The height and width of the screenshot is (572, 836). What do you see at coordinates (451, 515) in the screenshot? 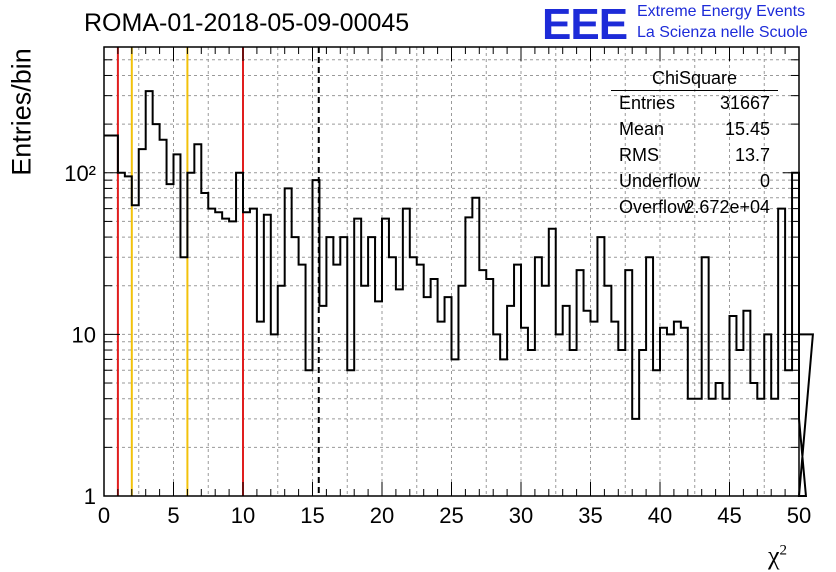
I see `x-tick-label: 25` at bounding box center [451, 515].